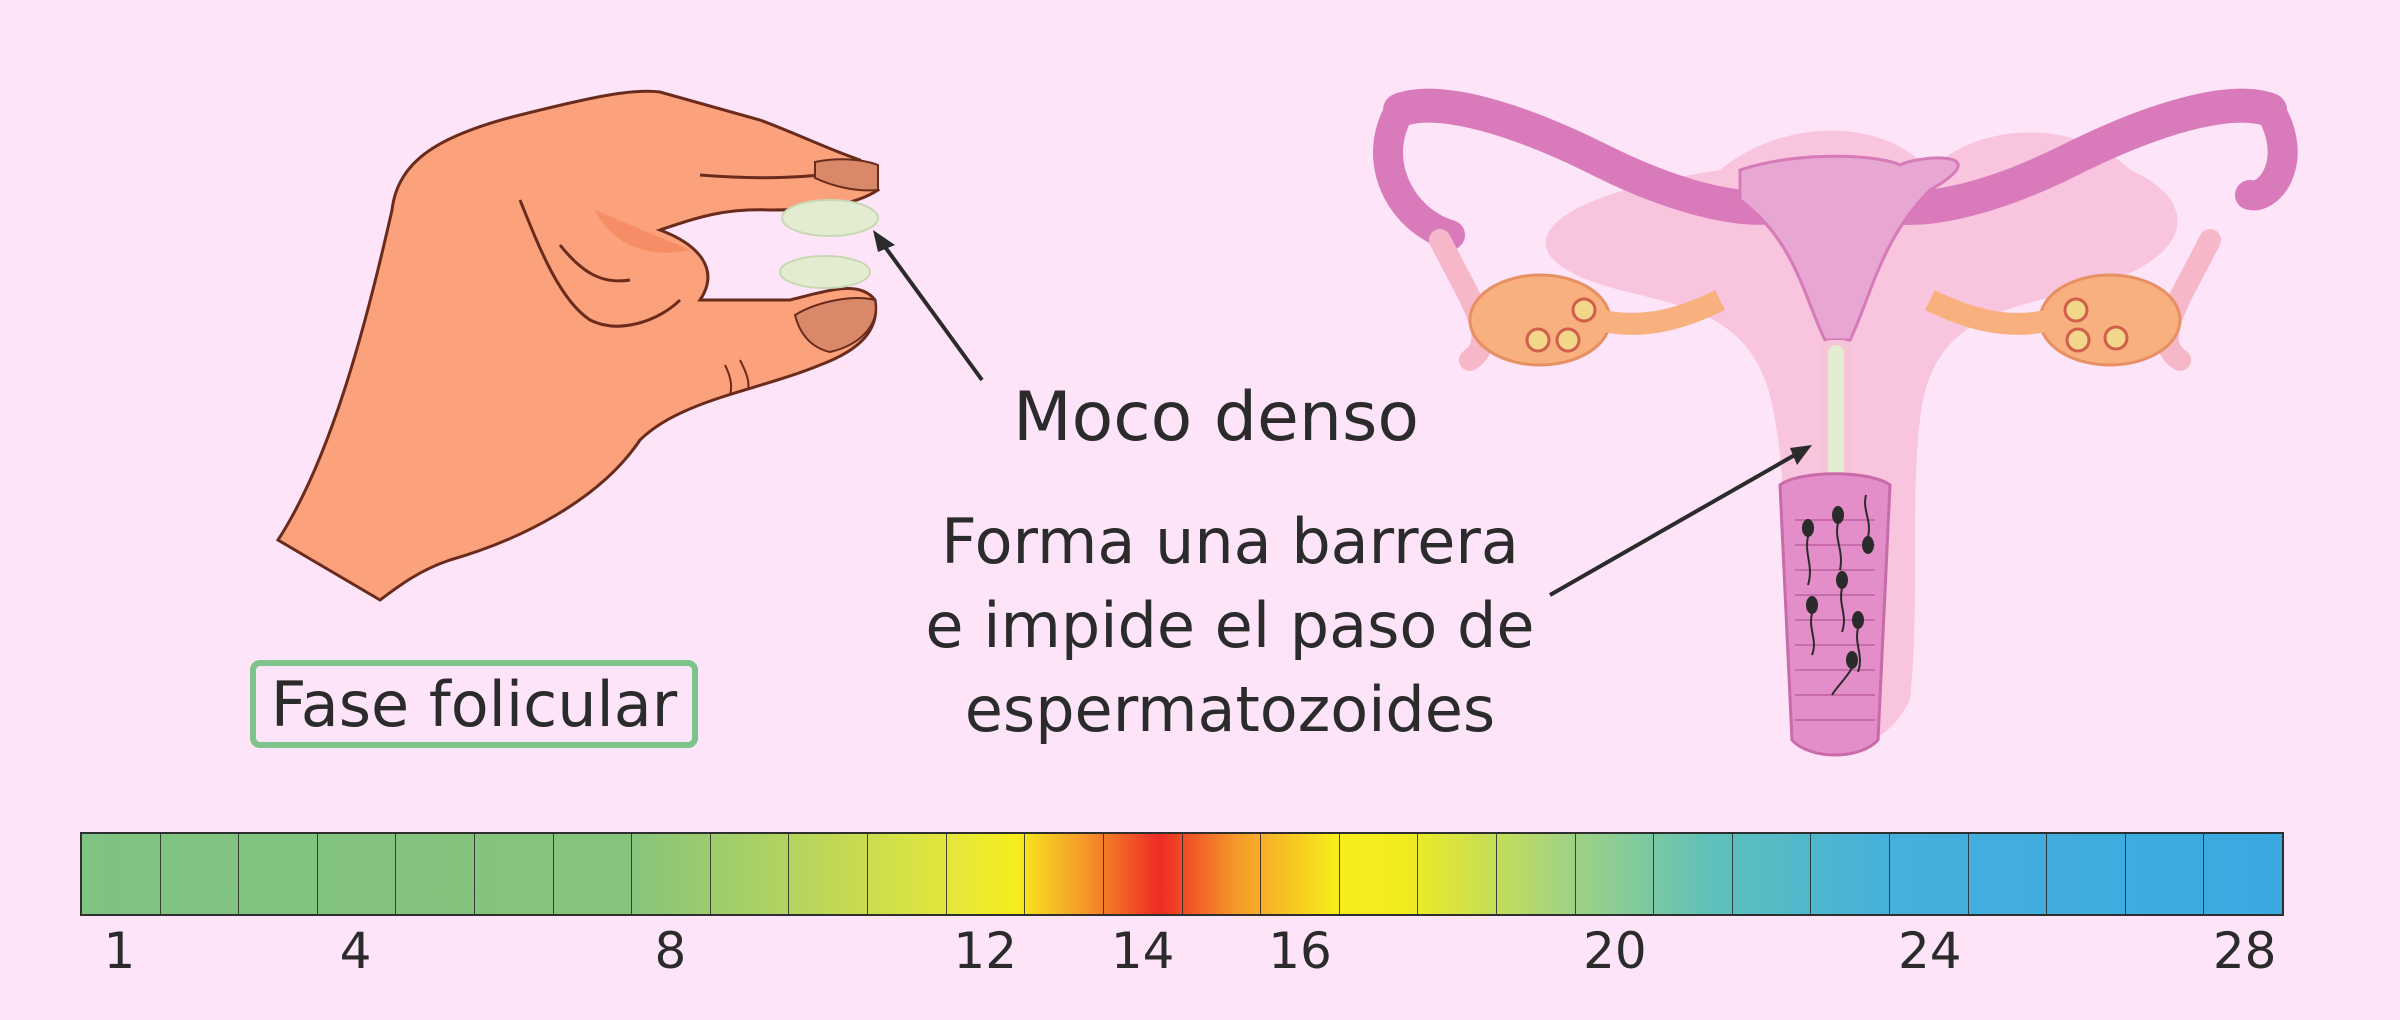  What do you see at coordinates (578, 345) in the screenshot?
I see `hand-illustration` at bounding box center [578, 345].